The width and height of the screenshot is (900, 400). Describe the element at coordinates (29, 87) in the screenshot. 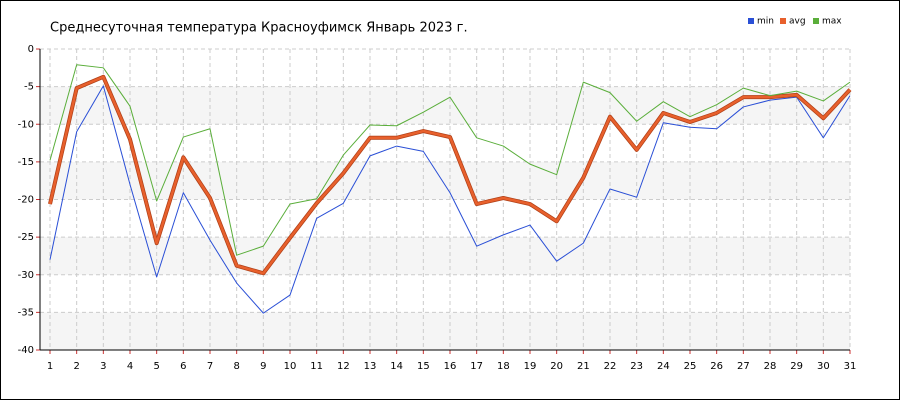

I see `y-tick-label: -5` at that location.